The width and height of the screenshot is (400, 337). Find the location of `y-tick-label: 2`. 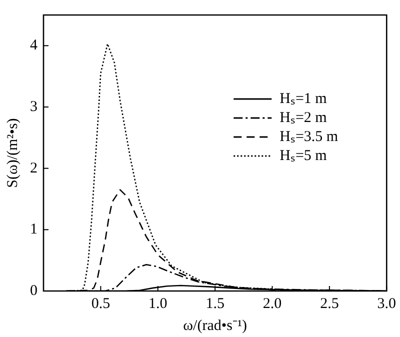

y-tick-label: 2 is located at coordinates (34, 168).